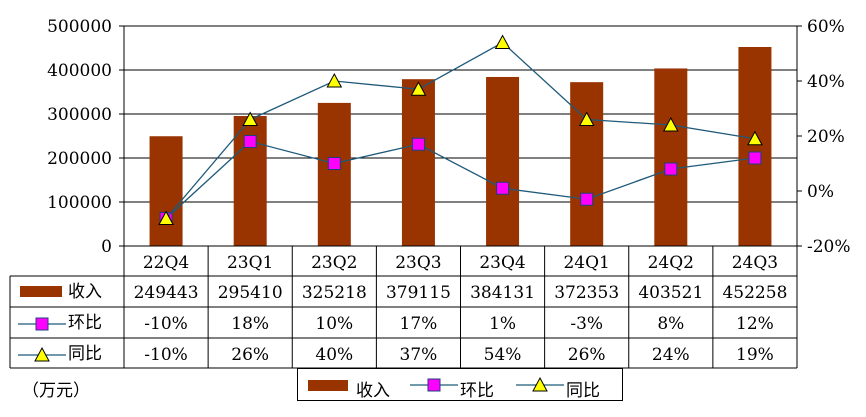  What do you see at coordinates (755, 263) in the screenshot?
I see `x-tick-label: 24Q3` at bounding box center [755, 263].